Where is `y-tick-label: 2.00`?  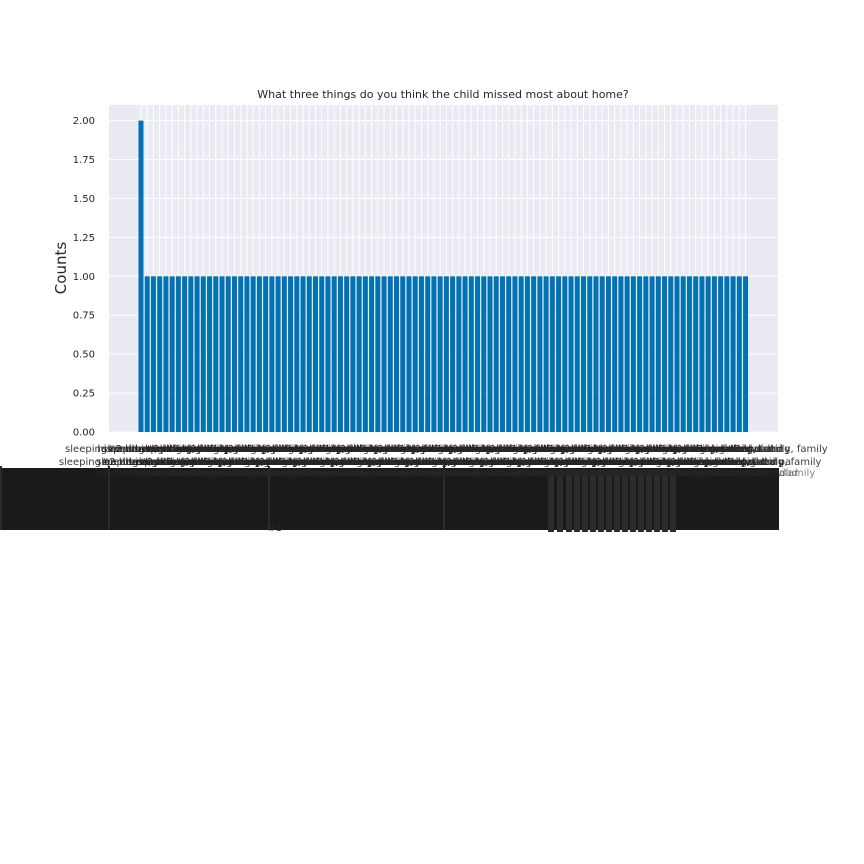 y-tick-label: 2.00 is located at coordinates (84, 121).